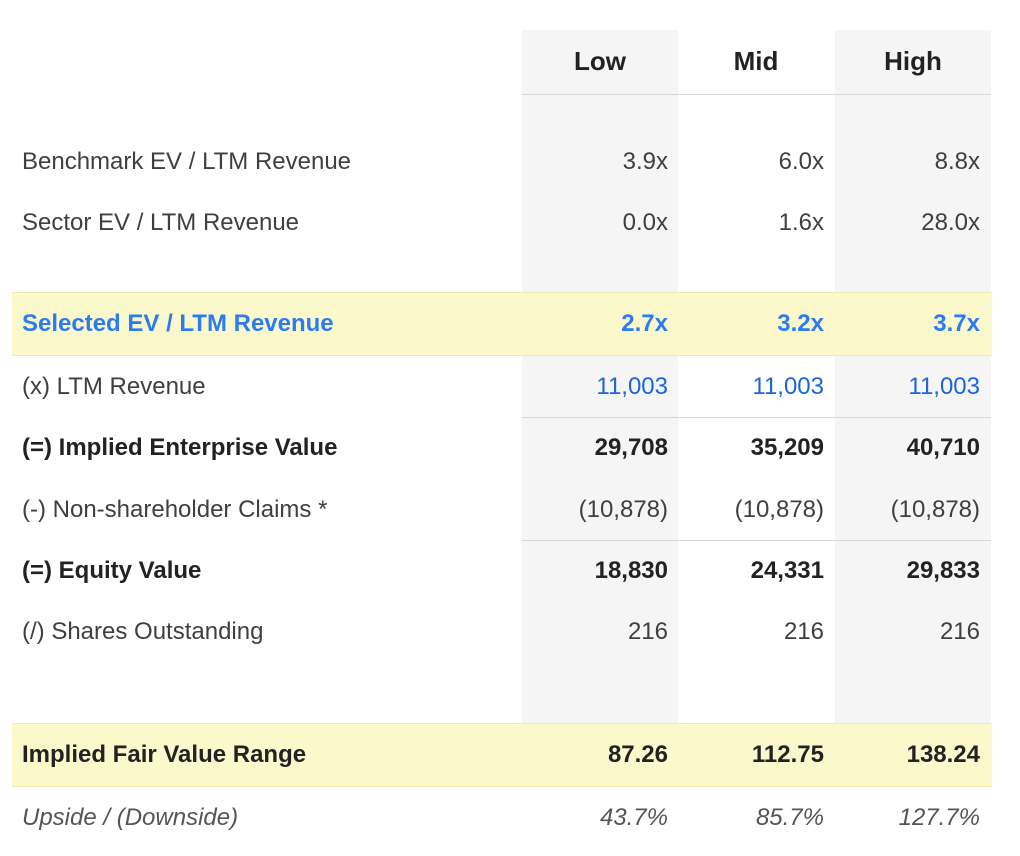 This screenshot has width=1020, height=856. I want to click on row-label-upside-downside: Upside / (Downside), so click(130, 817).